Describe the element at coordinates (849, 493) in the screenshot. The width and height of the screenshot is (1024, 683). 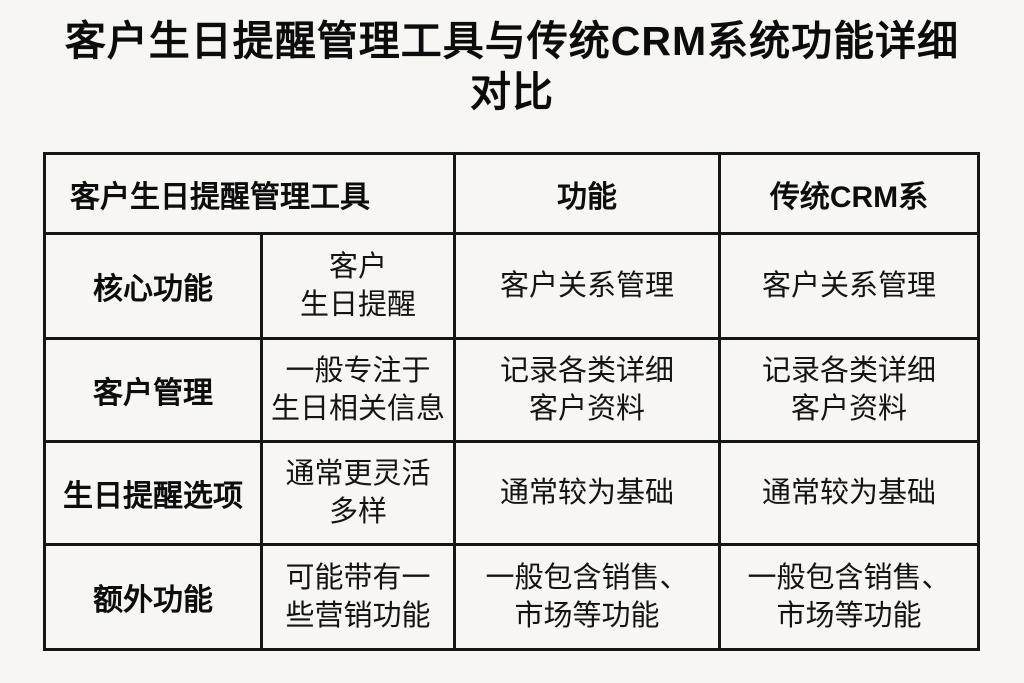
I see `cell-crm-value: 通常较为基础` at that location.